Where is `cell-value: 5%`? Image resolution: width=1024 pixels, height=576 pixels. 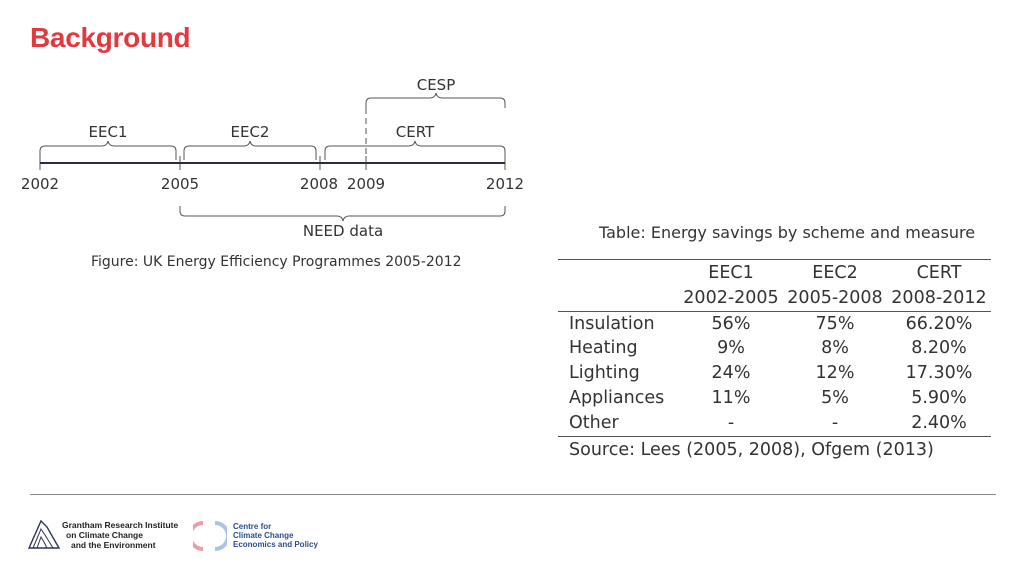
cell-value: 5% is located at coordinates (835, 397).